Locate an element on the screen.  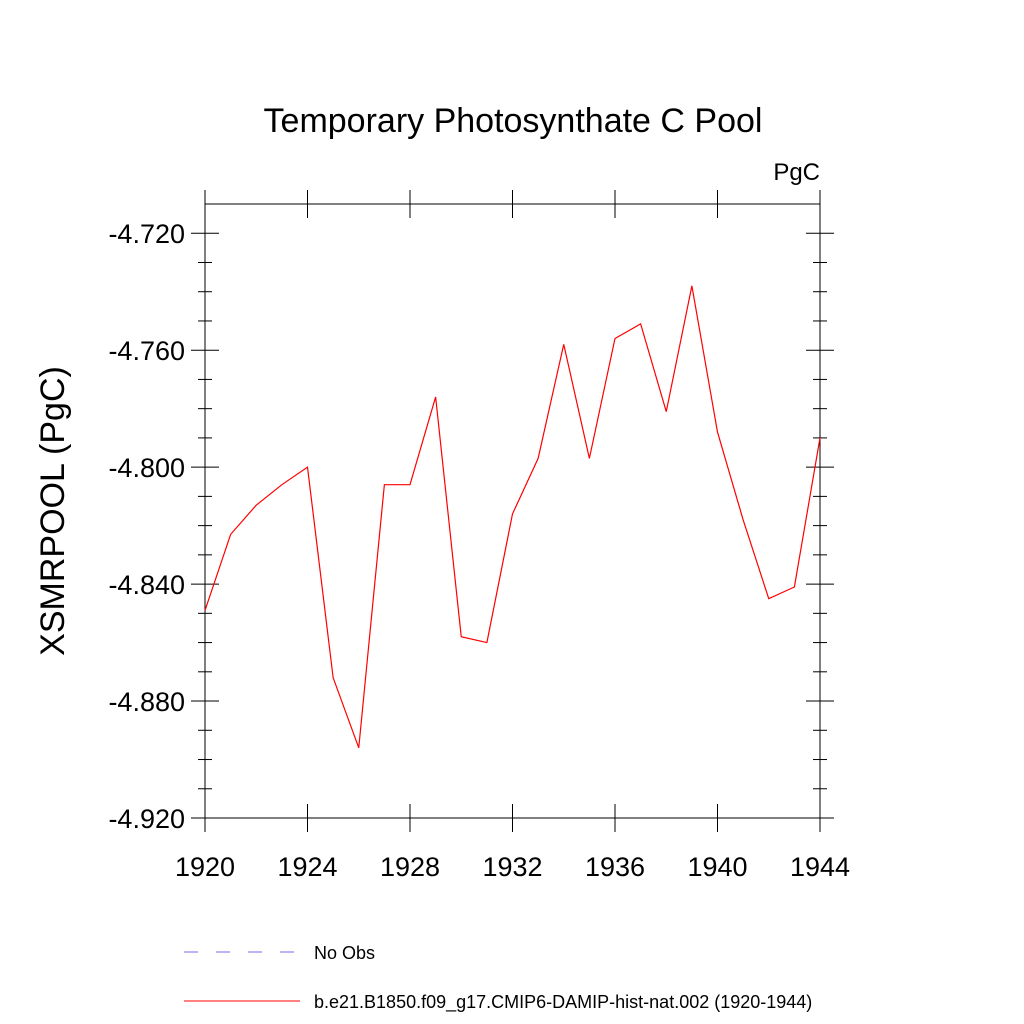
y-tick-label: -4.800 is located at coordinates (146, 468).